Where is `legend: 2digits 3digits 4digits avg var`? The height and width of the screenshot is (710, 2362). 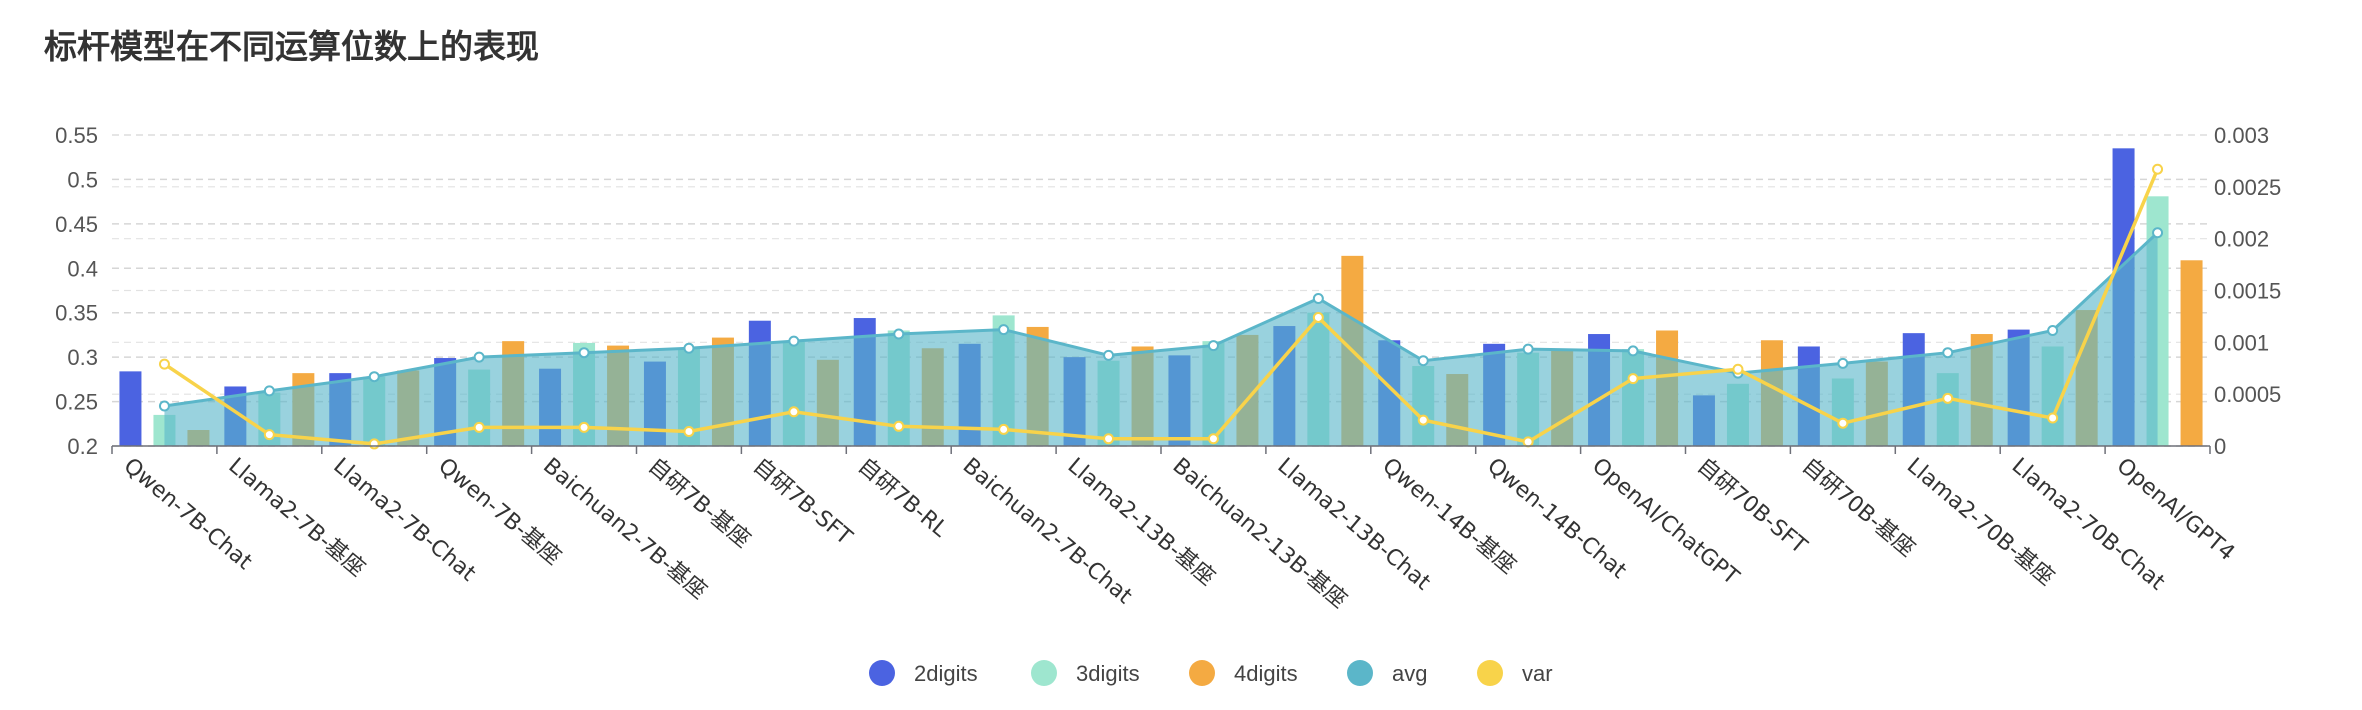 legend: 2digits 3digits 4digits avg var is located at coordinates (1211, 673).